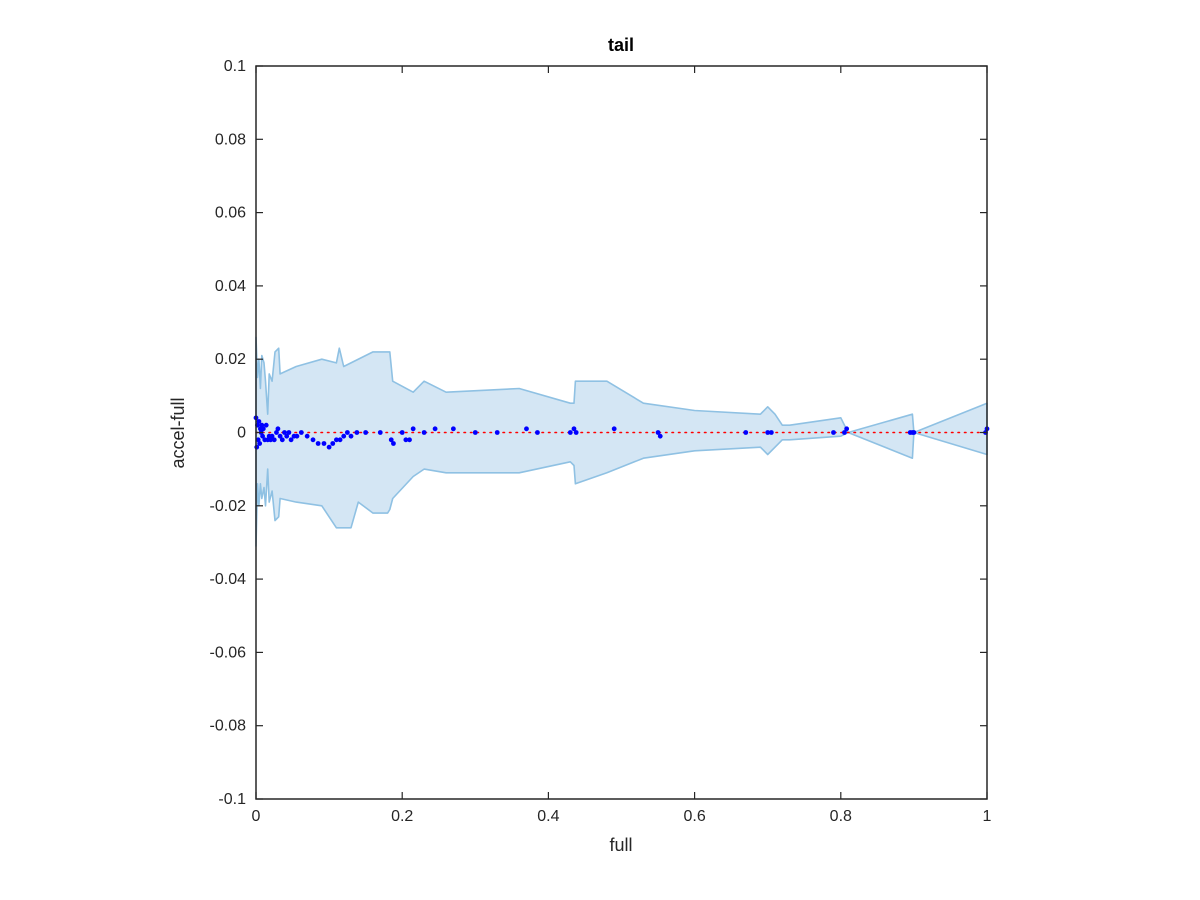 This screenshot has width=1200, height=900. I want to click on y-tick-label: -0.02, so click(228, 506).